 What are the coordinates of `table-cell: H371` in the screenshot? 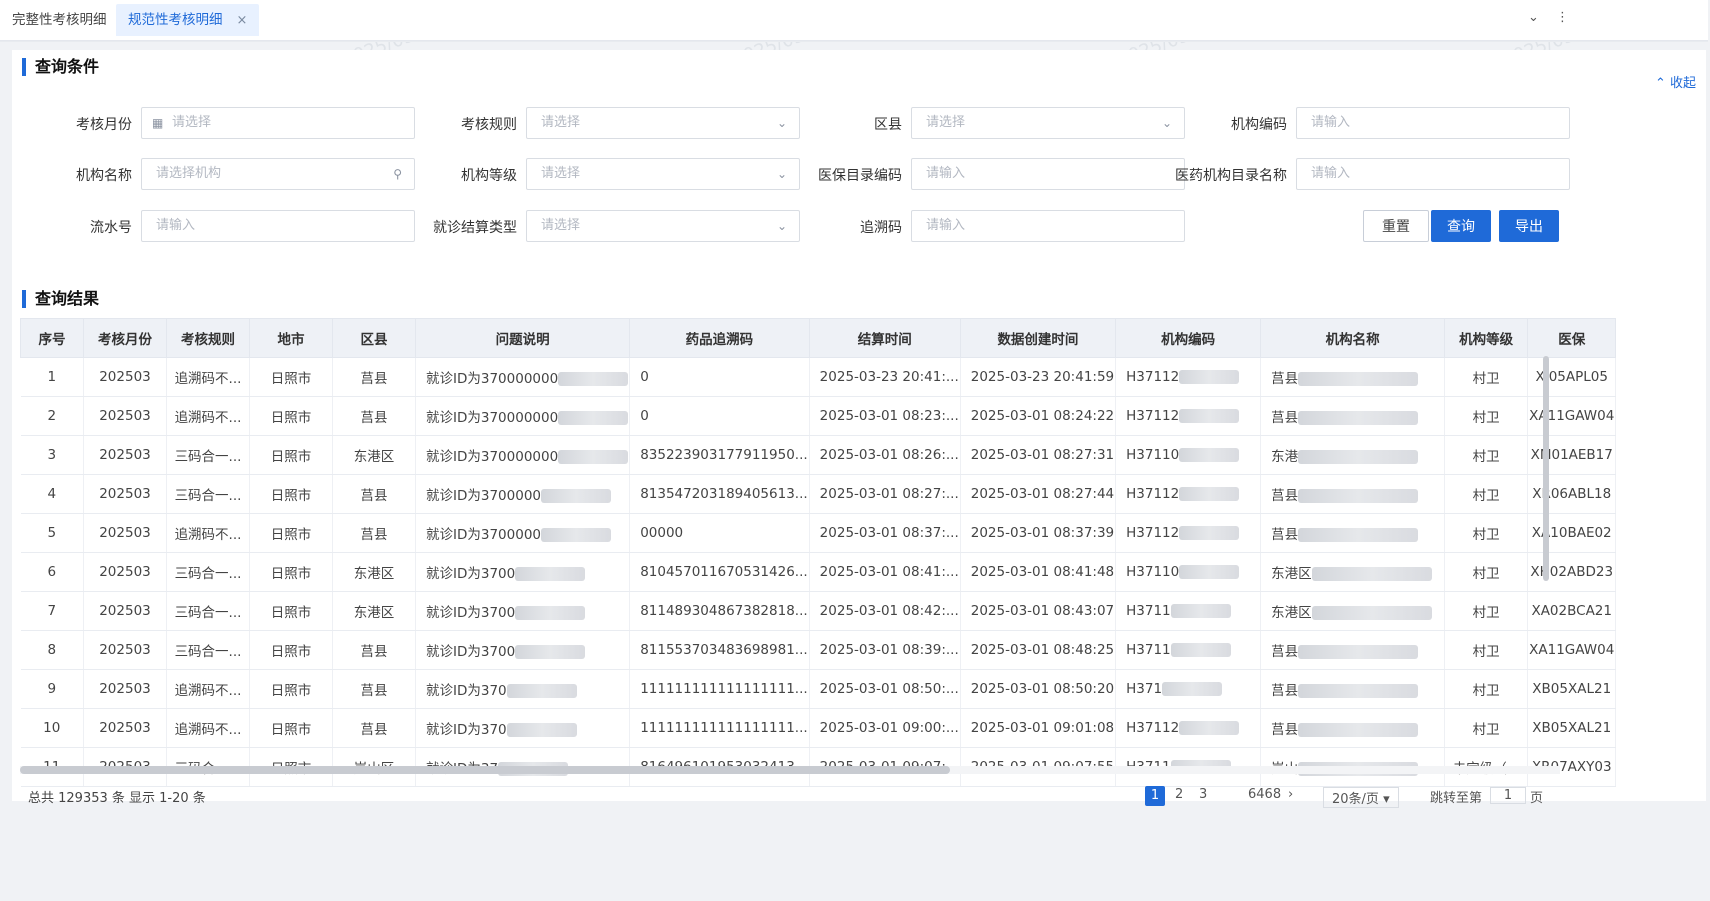 It's located at (1188, 689).